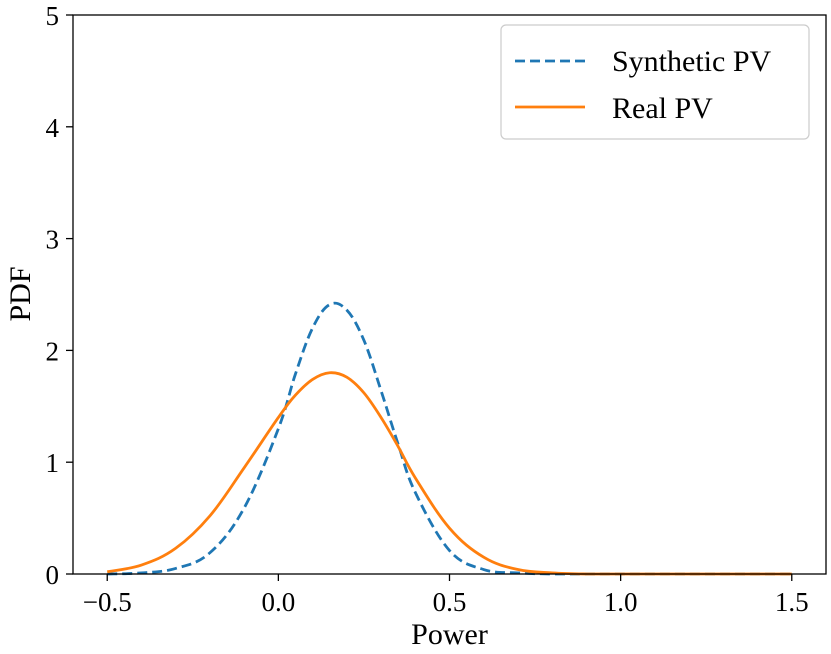  I want to click on legend-box, so click(655, 82).